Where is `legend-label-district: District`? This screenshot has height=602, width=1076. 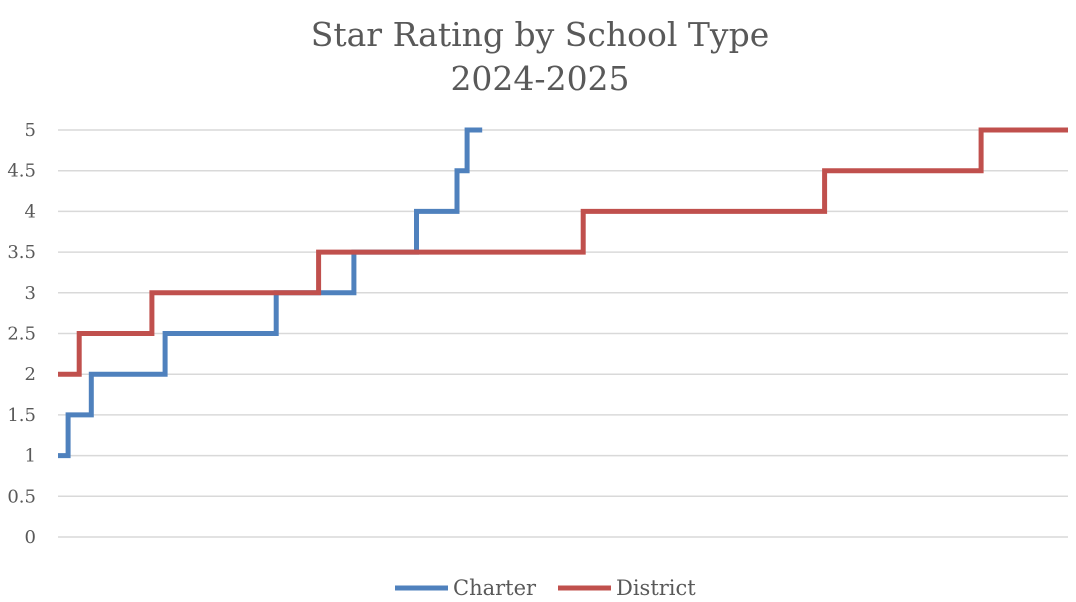 legend-label-district: District is located at coordinates (656, 588).